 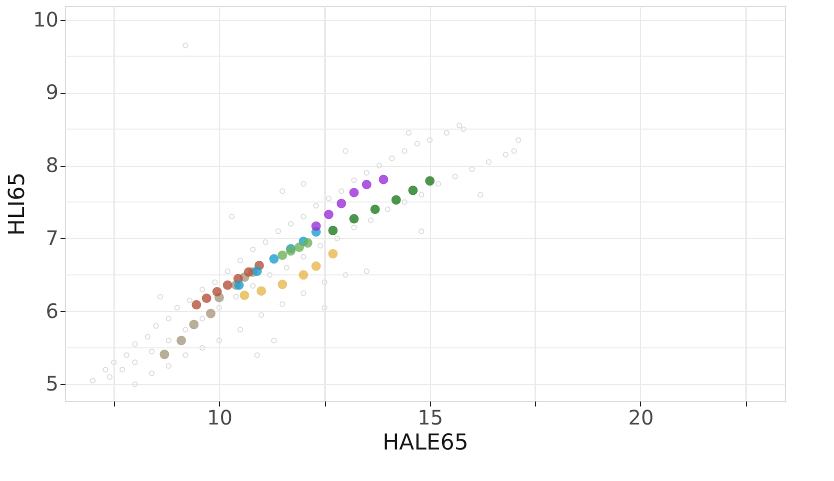 I want to click on y-tick-label: 6, so click(x=52, y=310).